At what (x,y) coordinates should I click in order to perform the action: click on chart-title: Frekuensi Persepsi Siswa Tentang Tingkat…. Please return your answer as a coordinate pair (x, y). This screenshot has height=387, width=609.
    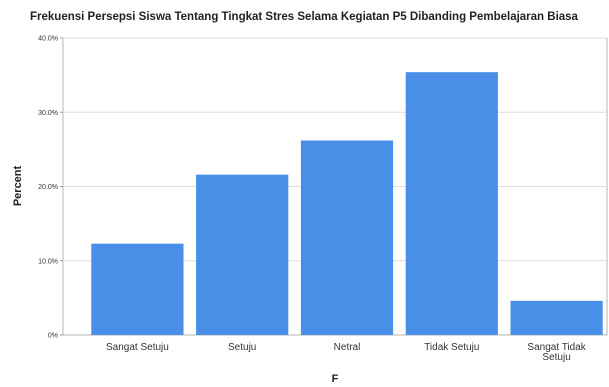
    Looking at the image, I should click on (304, 17).